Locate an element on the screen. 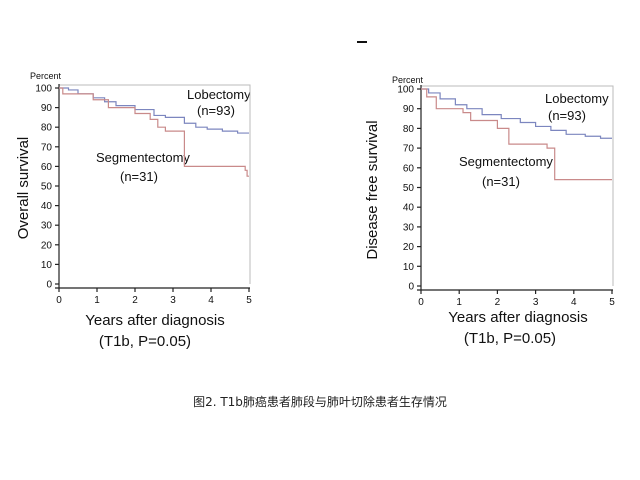  dash-mark is located at coordinates (362, 42).